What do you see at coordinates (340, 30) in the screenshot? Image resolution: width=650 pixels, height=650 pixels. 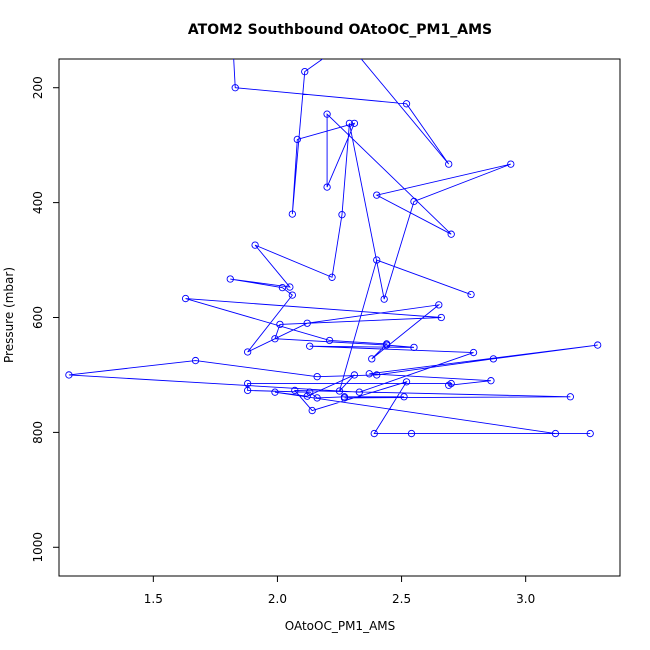 I see `chart-title: ATOM2 Southbound OAtoOC_PM1_AMS` at bounding box center [340, 30].